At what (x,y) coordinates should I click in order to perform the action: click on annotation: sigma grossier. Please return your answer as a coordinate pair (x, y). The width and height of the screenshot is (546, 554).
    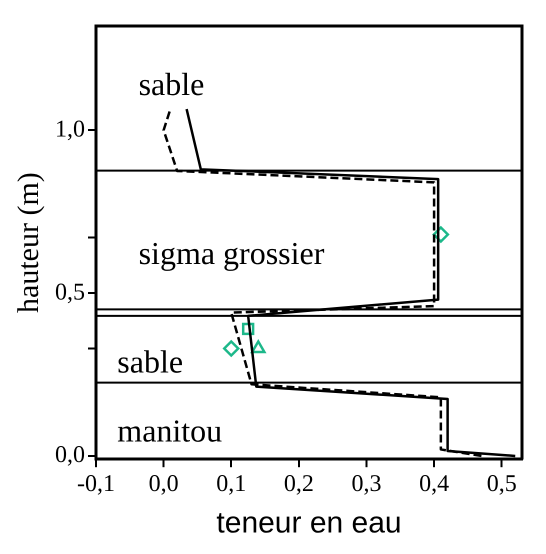
    Looking at the image, I should click on (231, 253).